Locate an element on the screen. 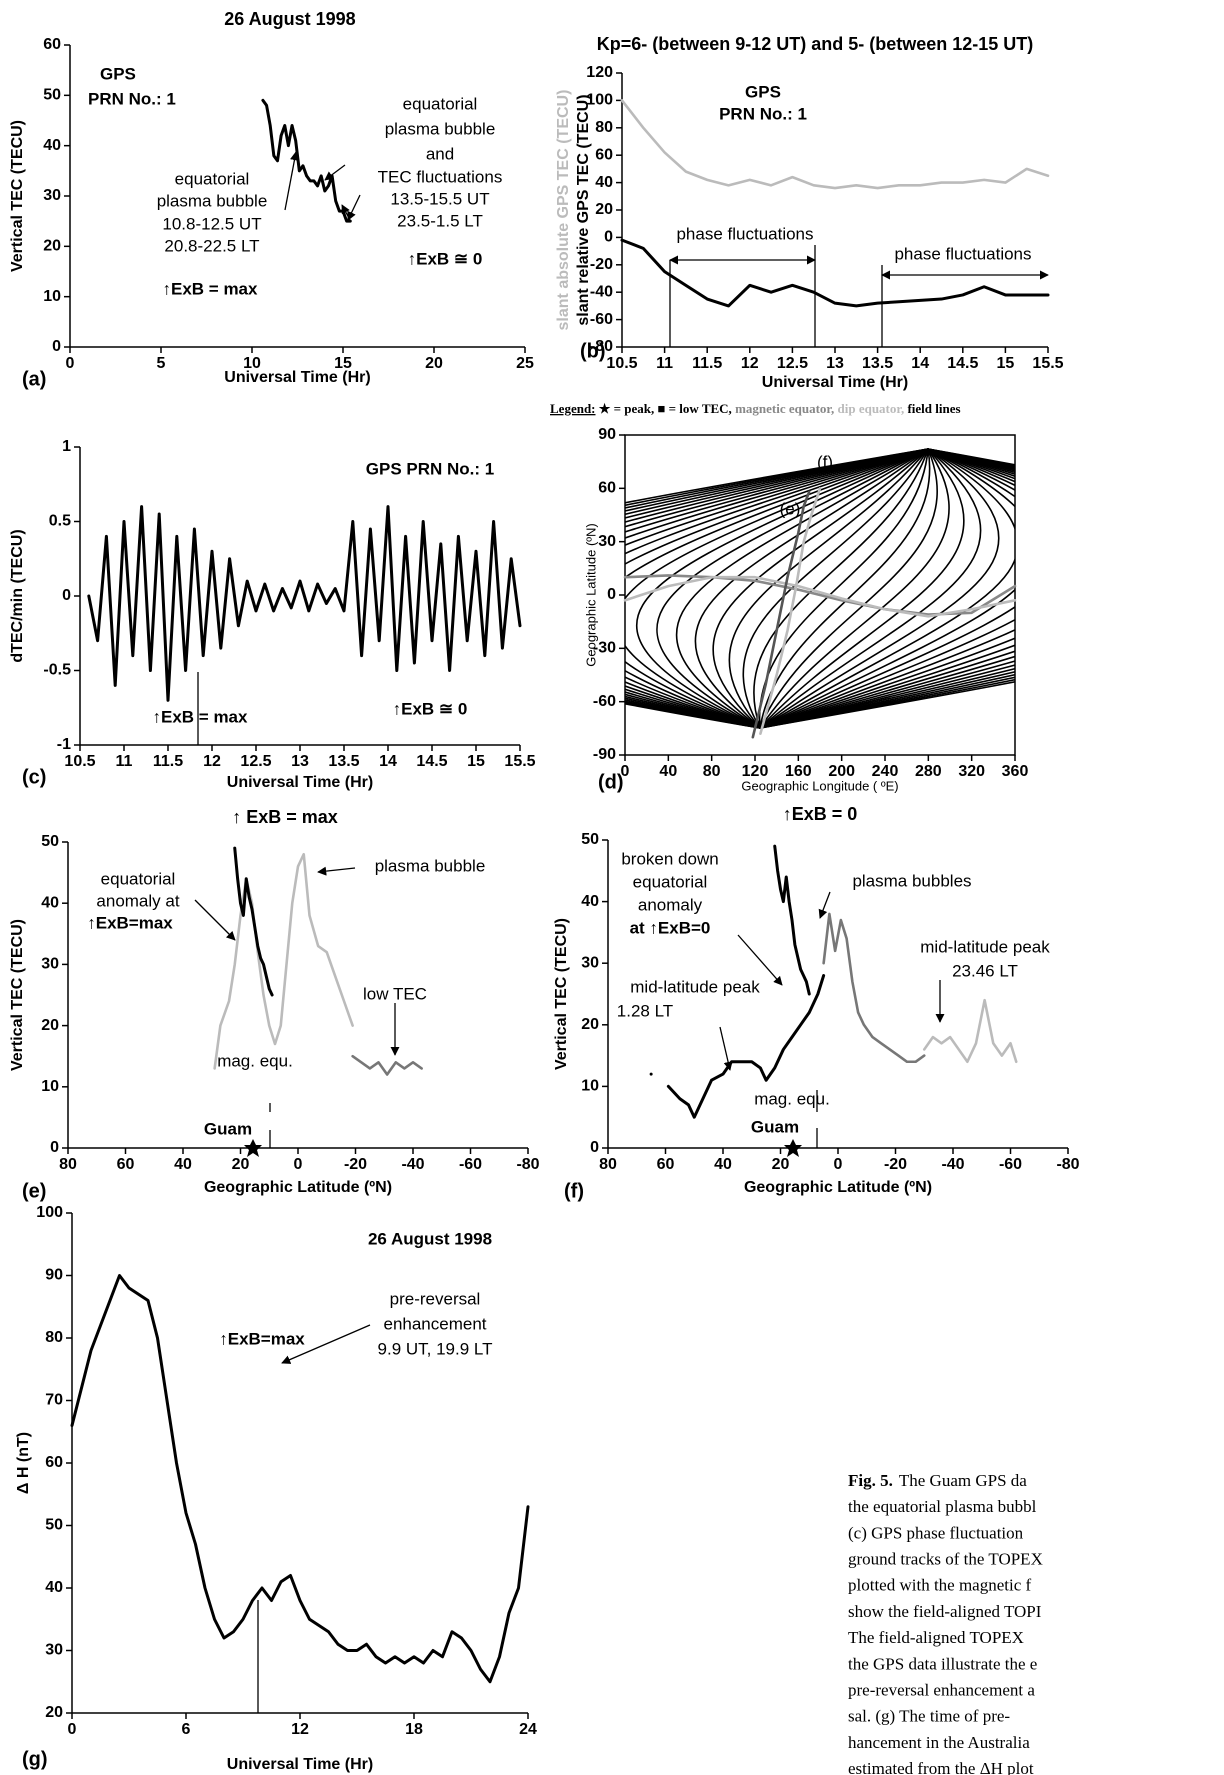  y-axis-label: Δ H (nT) is located at coordinates (23, 1463).